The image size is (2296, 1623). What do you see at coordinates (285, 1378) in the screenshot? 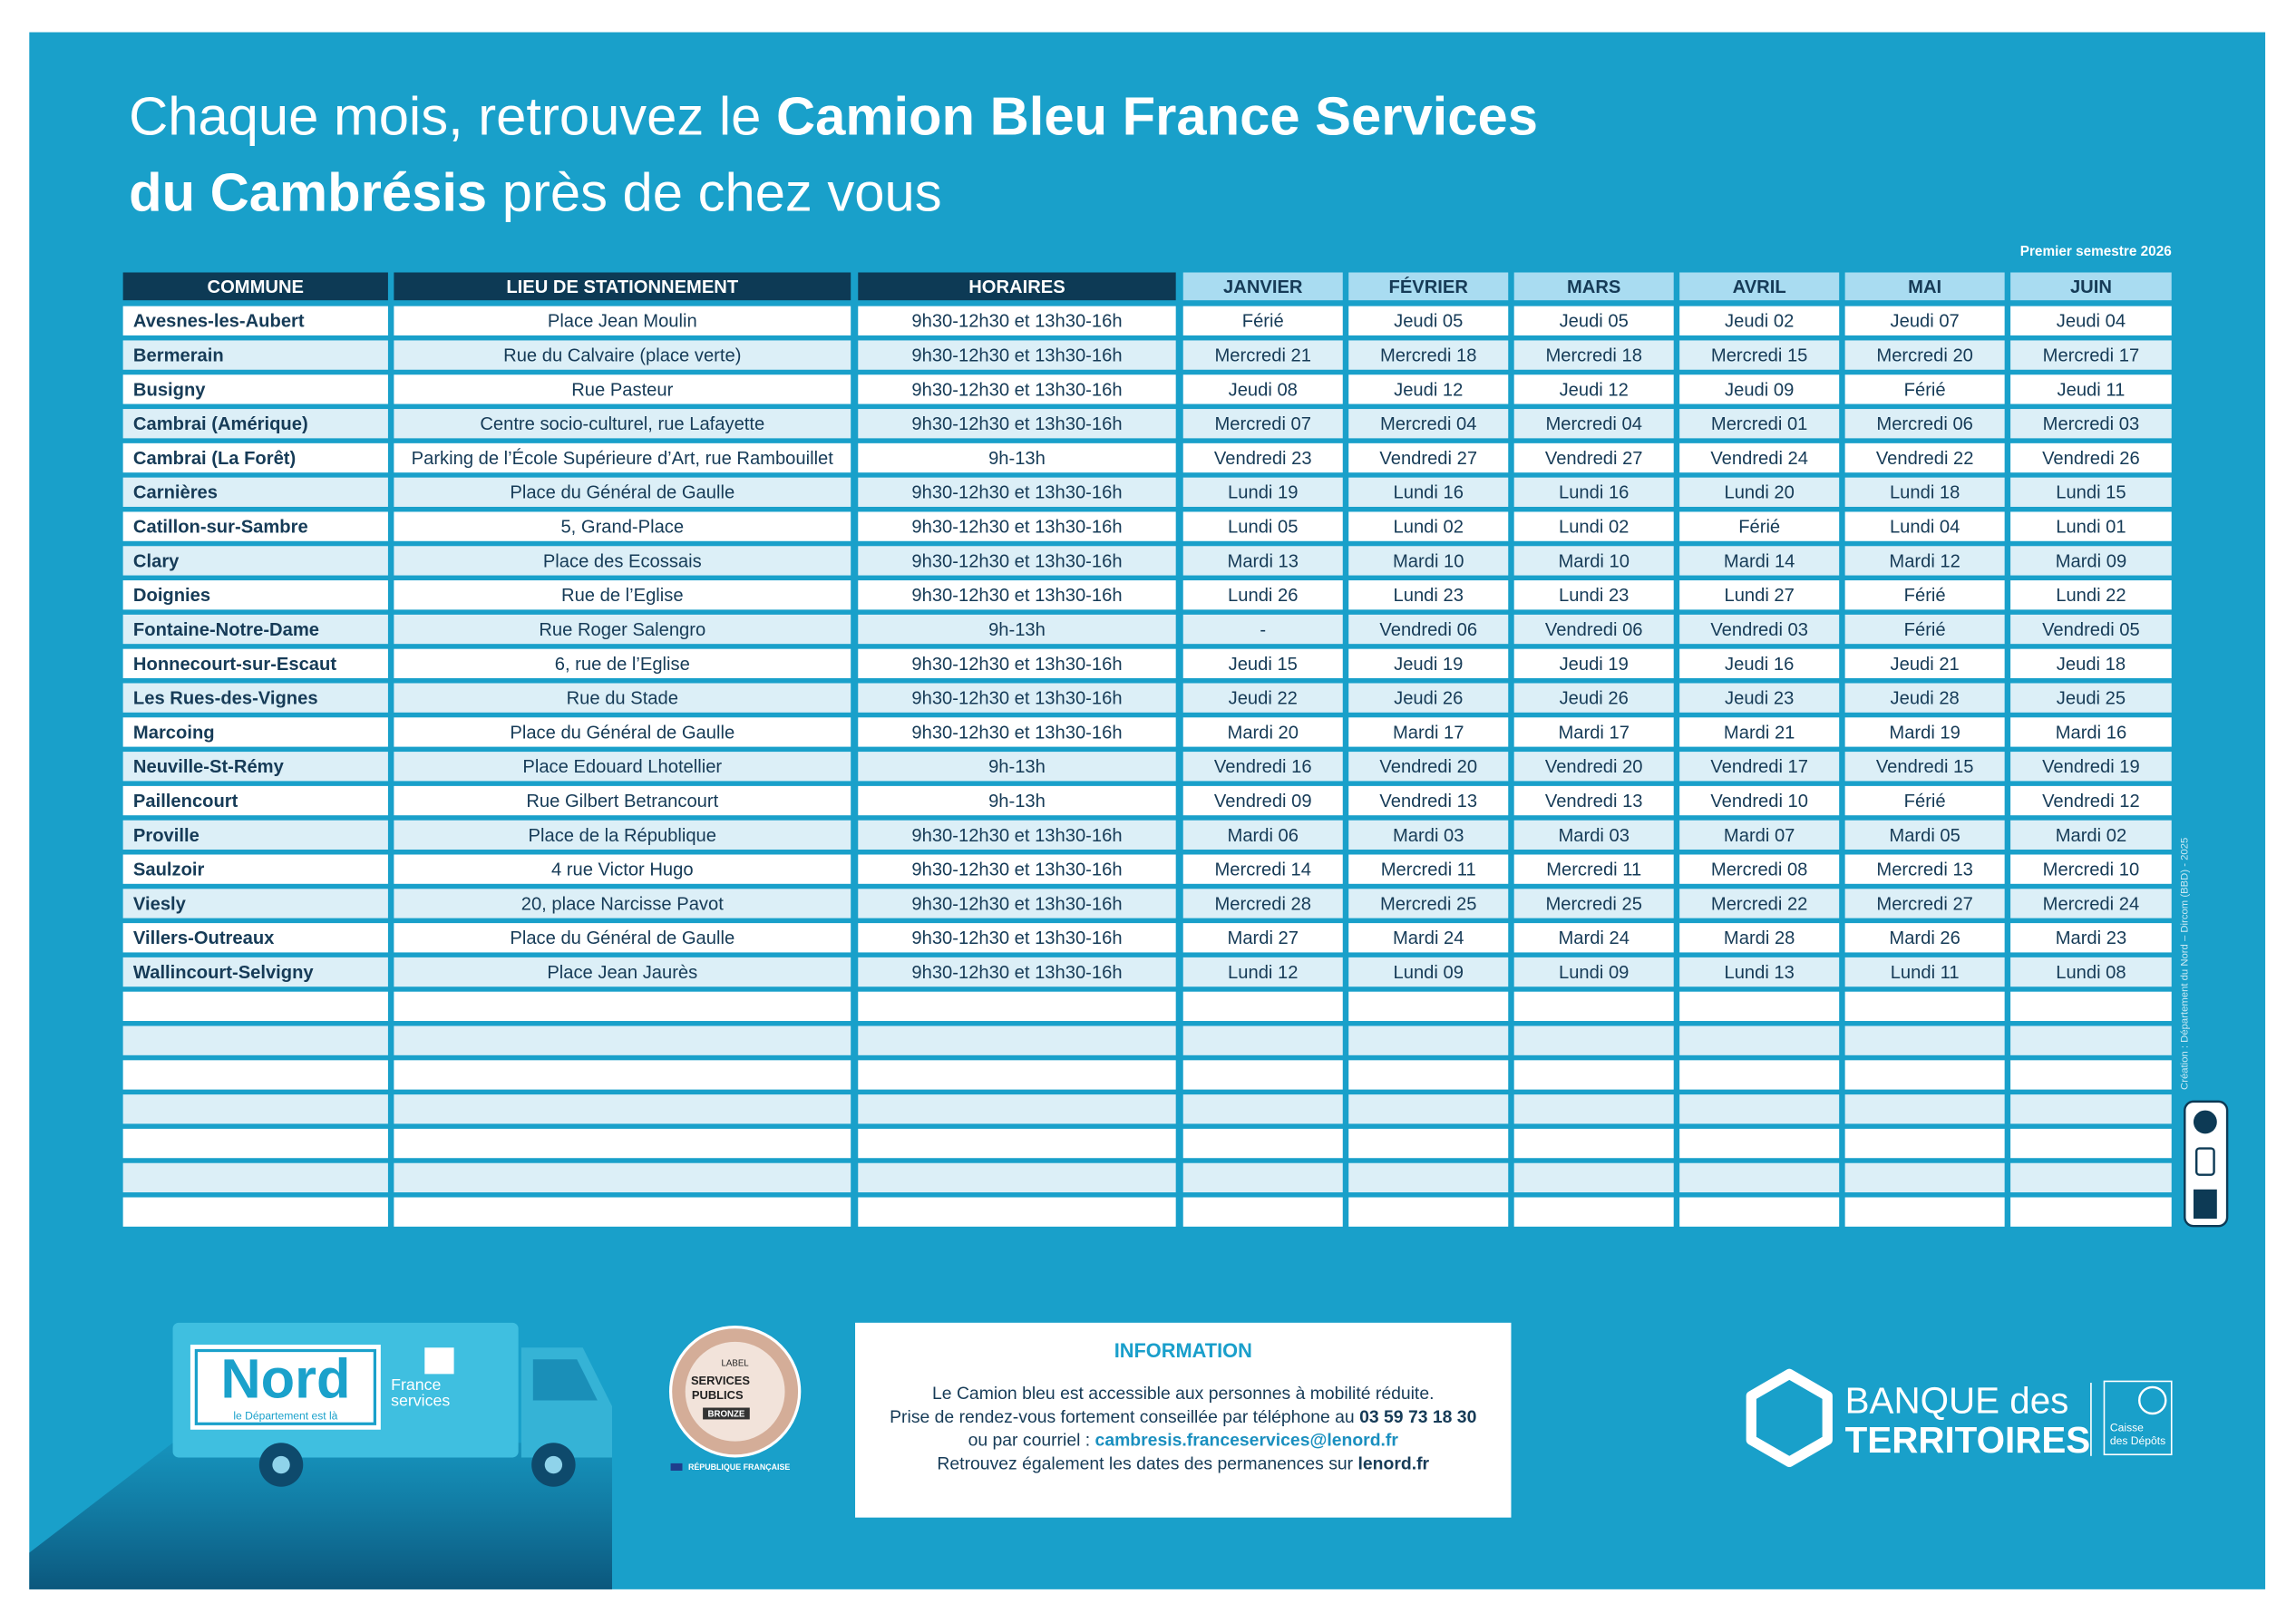
I see `nord-logo: Nord` at bounding box center [285, 1378].